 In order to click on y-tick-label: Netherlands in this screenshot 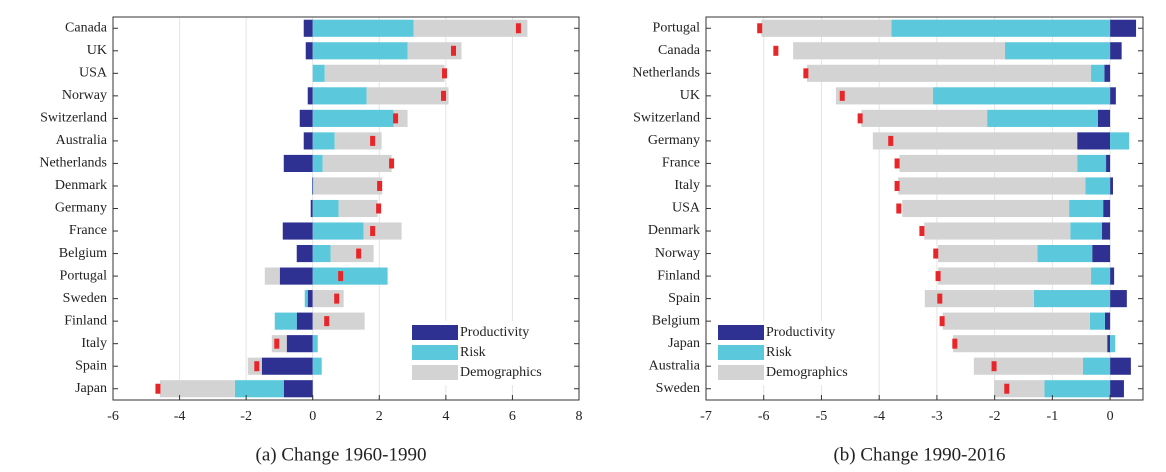, I will do `click(666, 73)`.